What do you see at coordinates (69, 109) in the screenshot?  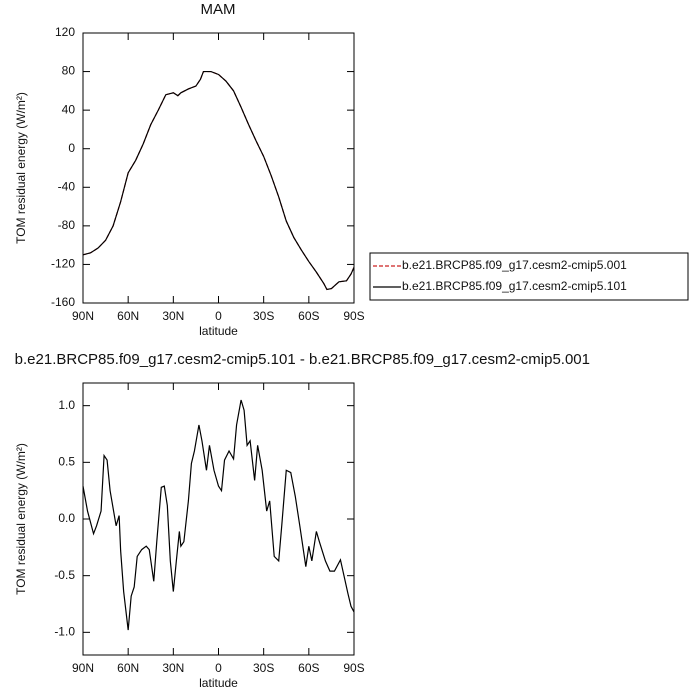 I see `y-tick-label: 40` at bounding box center [69, 109].